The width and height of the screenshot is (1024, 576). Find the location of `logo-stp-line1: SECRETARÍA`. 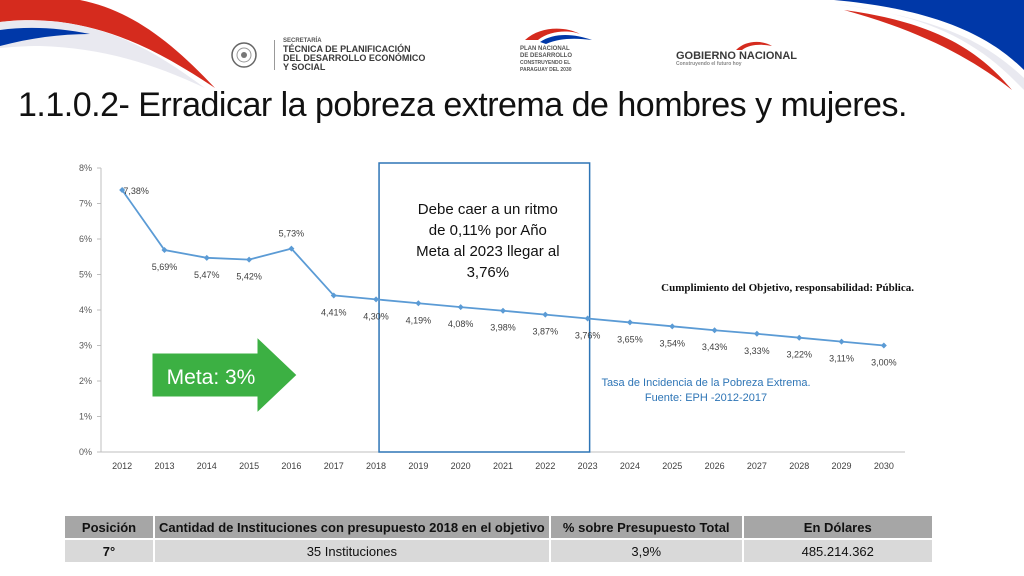

logo-stp-line1: SECRETARÍA is located at coordinates (302, 41).